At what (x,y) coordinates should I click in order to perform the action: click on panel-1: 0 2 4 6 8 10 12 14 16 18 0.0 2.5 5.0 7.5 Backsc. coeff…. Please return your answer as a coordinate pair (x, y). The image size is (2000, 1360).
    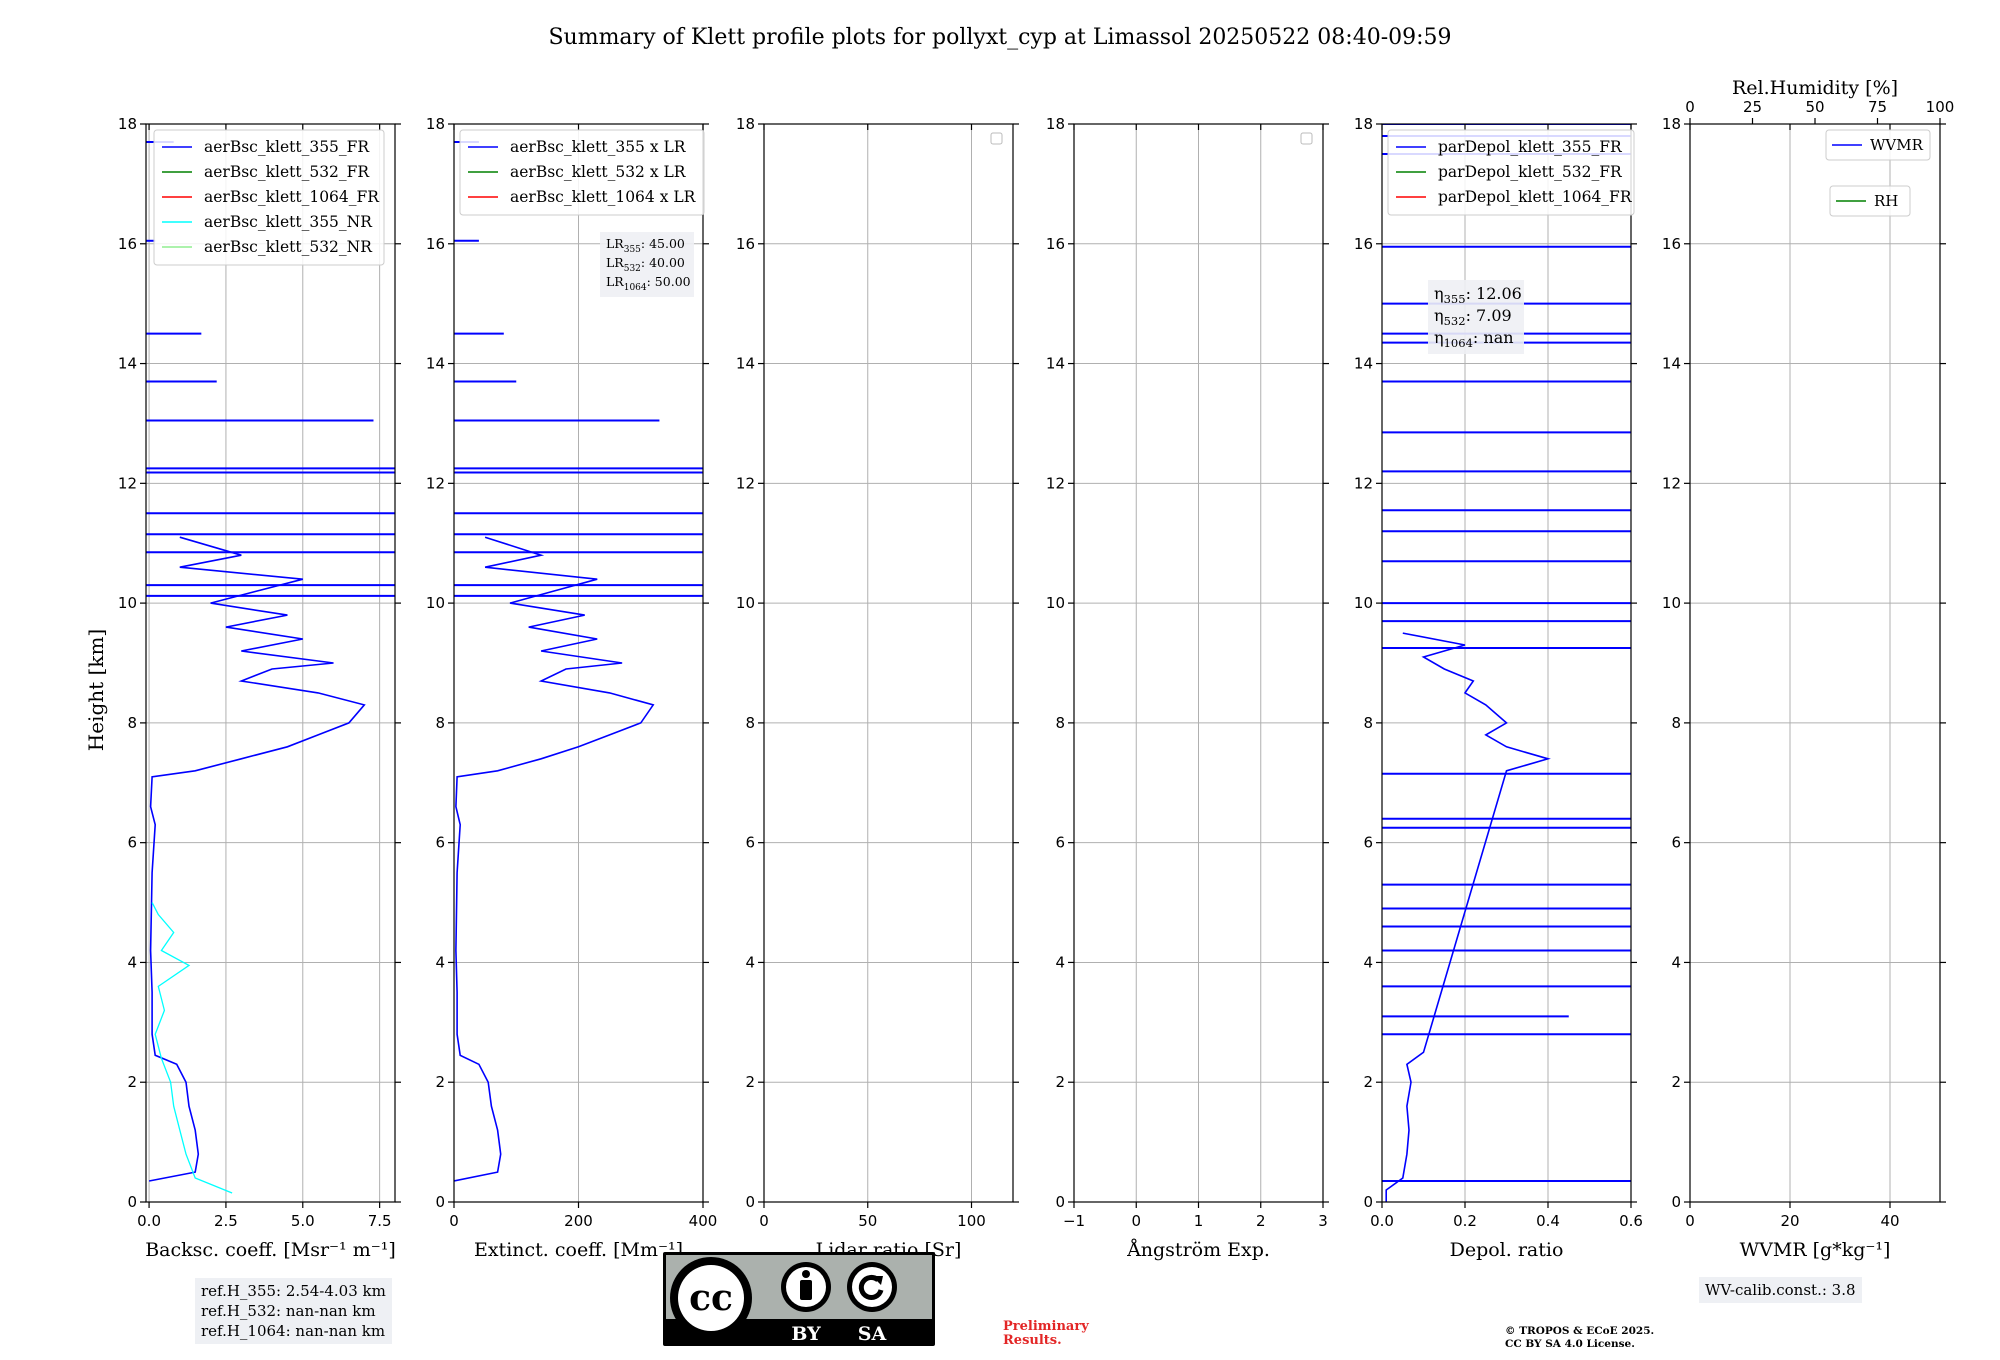
    Looking at the image, I should click on (259, 688).